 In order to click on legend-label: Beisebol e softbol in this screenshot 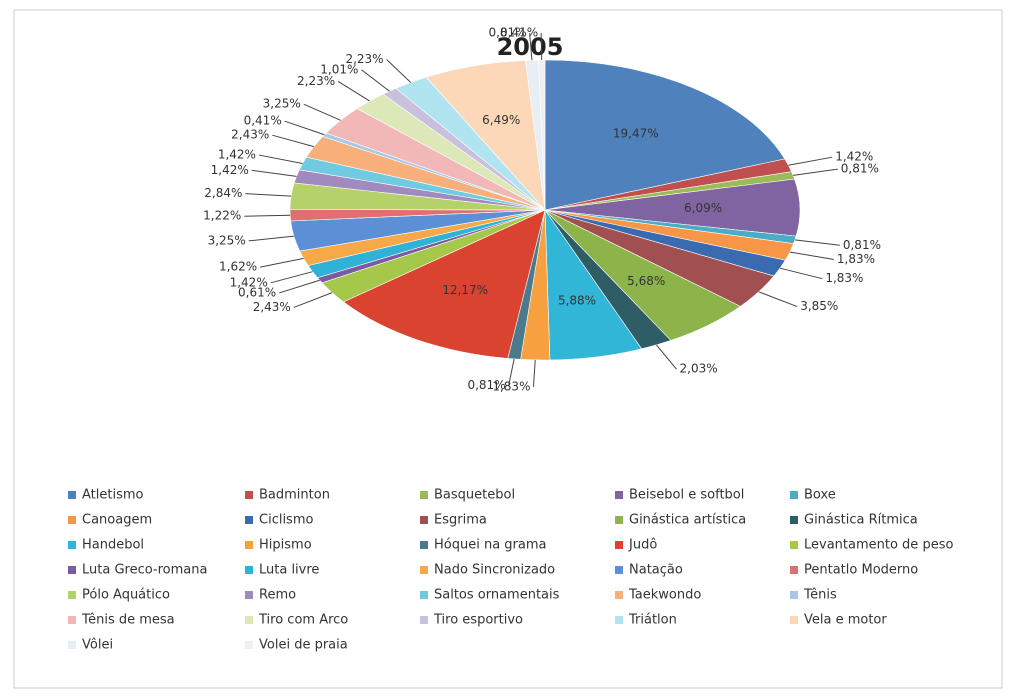, I will do `click(686, 495)`.